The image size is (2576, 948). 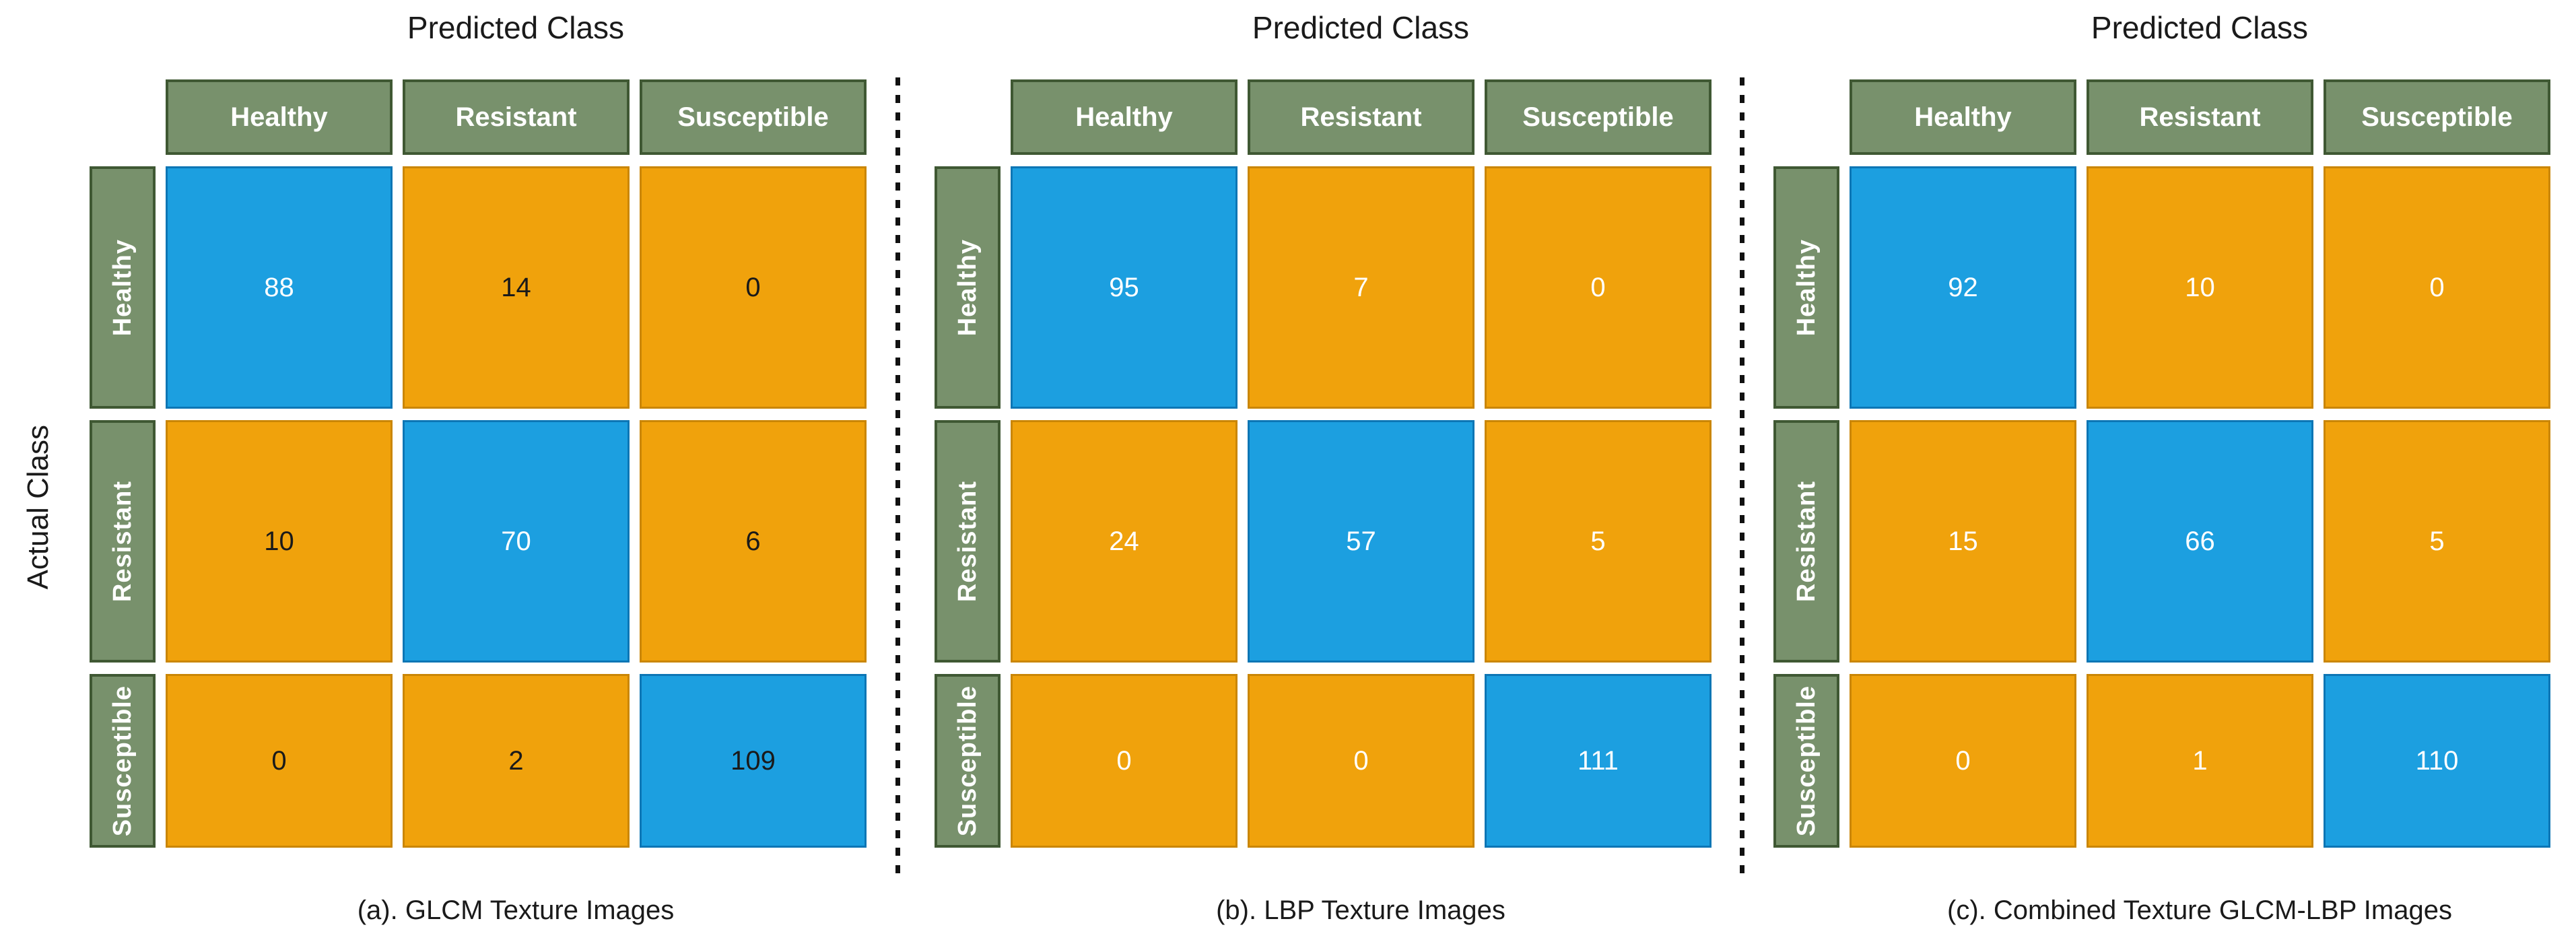 I want to click on panel-caption-a: (a). GLCM Texture Images, so click(x=516, y=910).